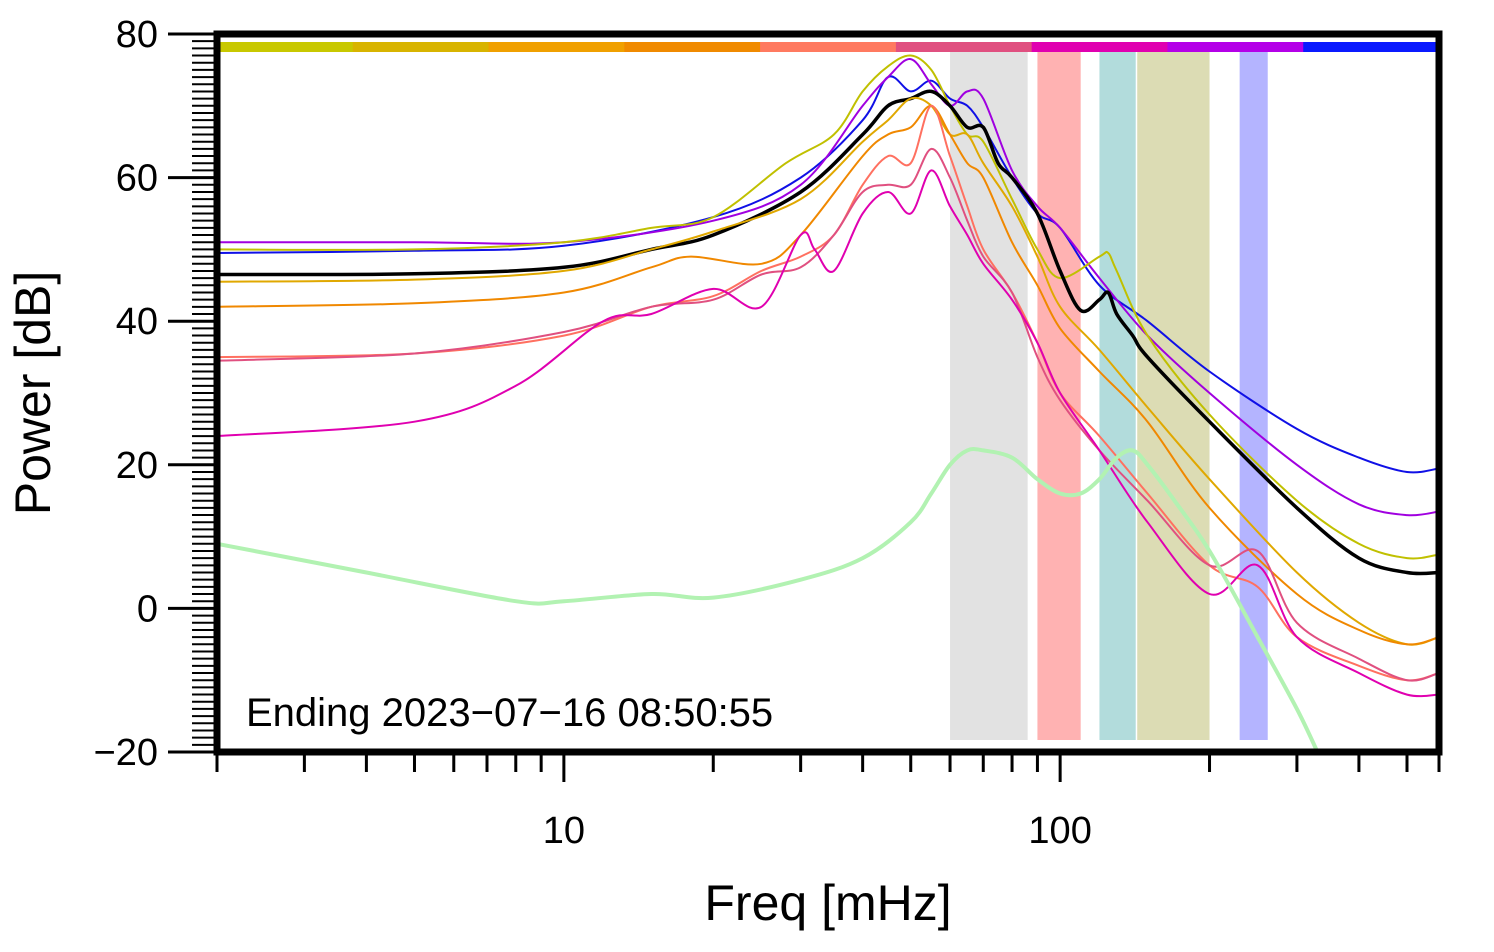  Describe the element at coordinates (137, 35) in the screenshot. I see `y-tick-label: 80` at that location.